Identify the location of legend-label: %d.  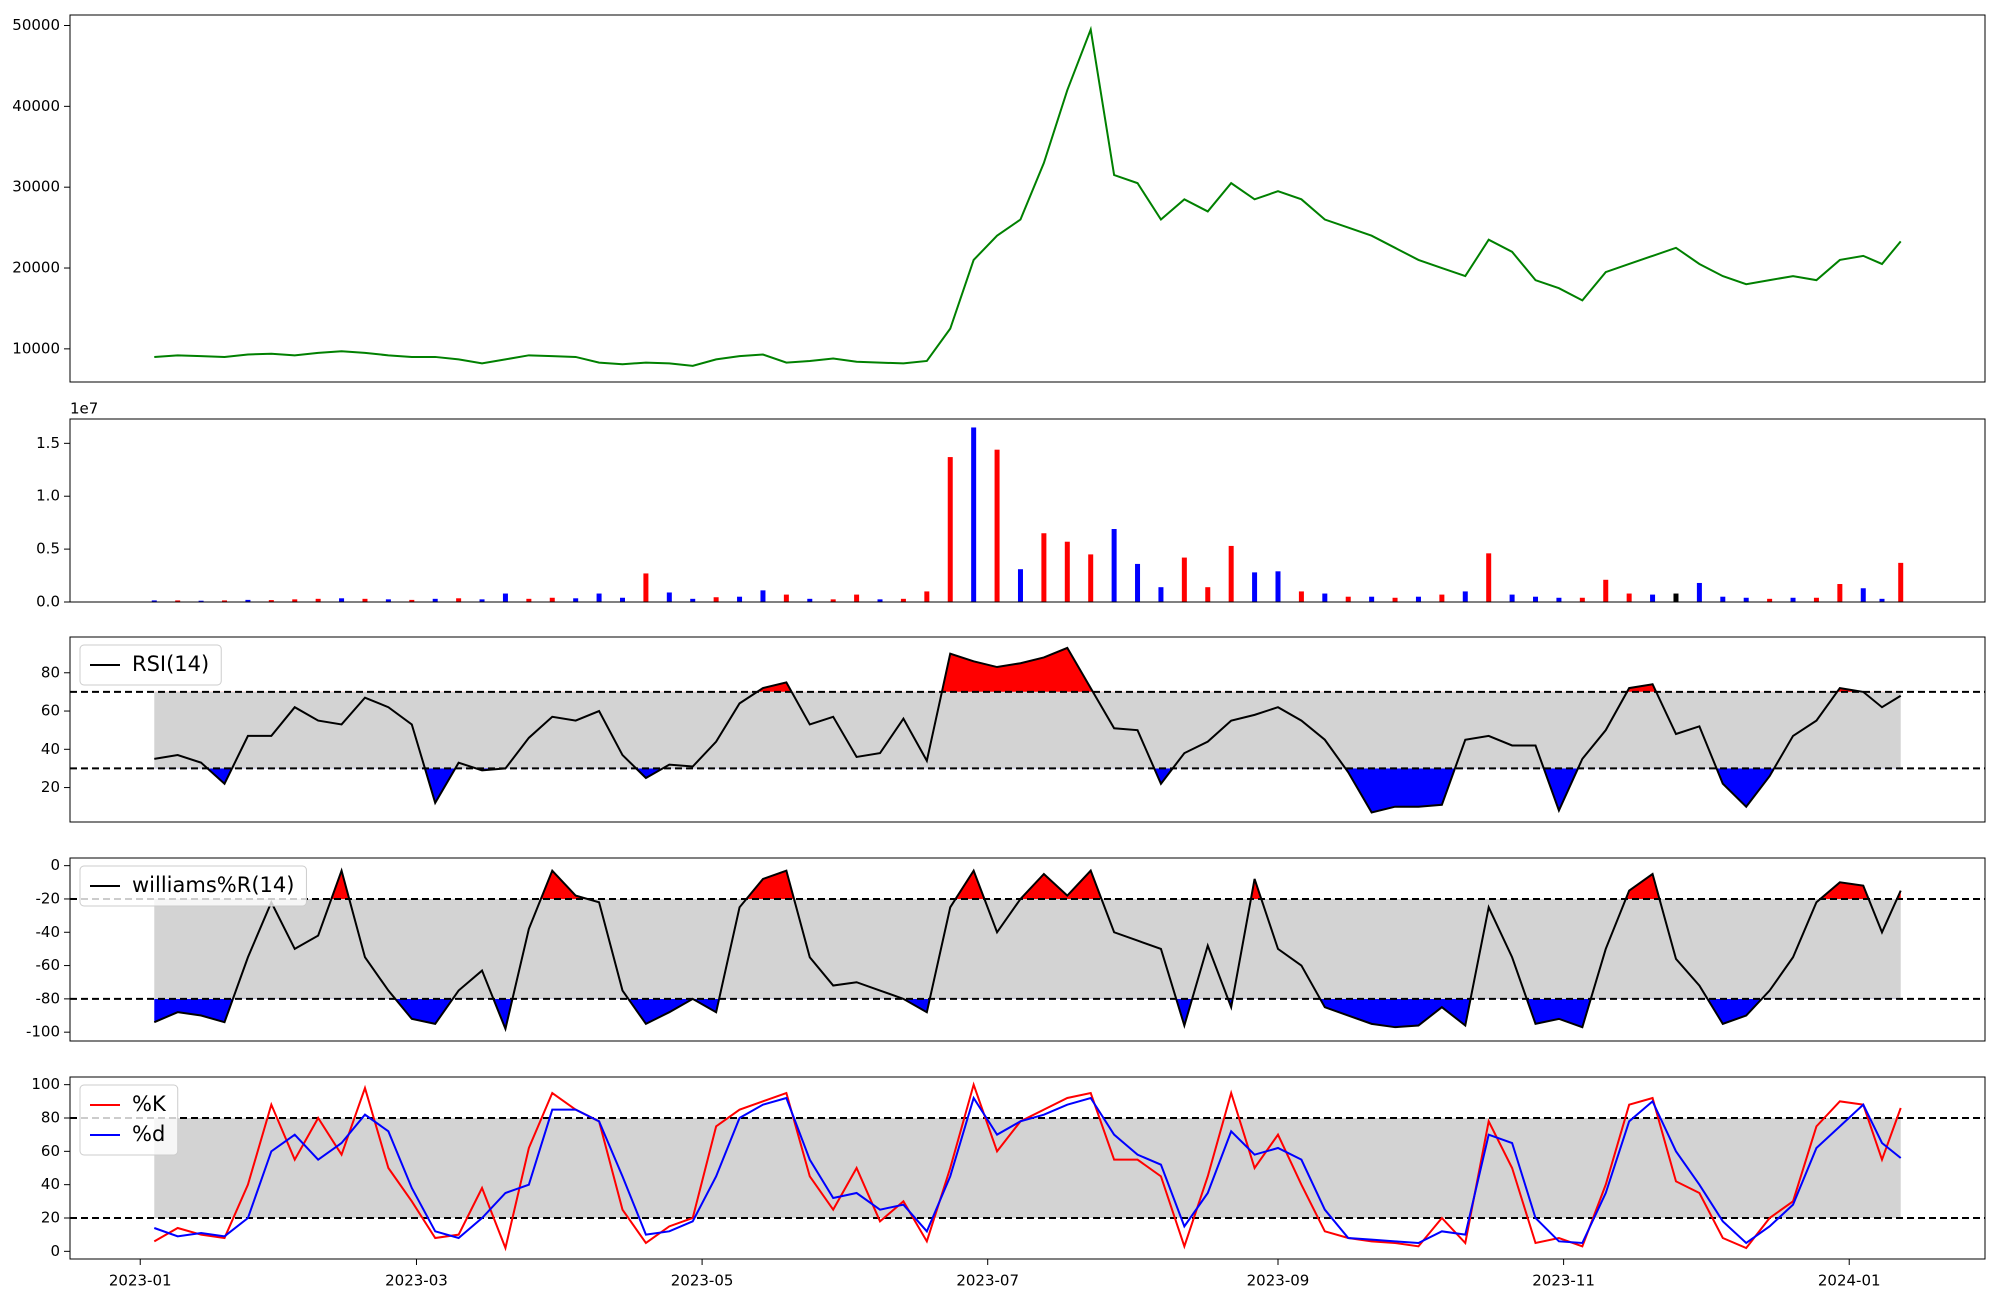
(148, 1134).